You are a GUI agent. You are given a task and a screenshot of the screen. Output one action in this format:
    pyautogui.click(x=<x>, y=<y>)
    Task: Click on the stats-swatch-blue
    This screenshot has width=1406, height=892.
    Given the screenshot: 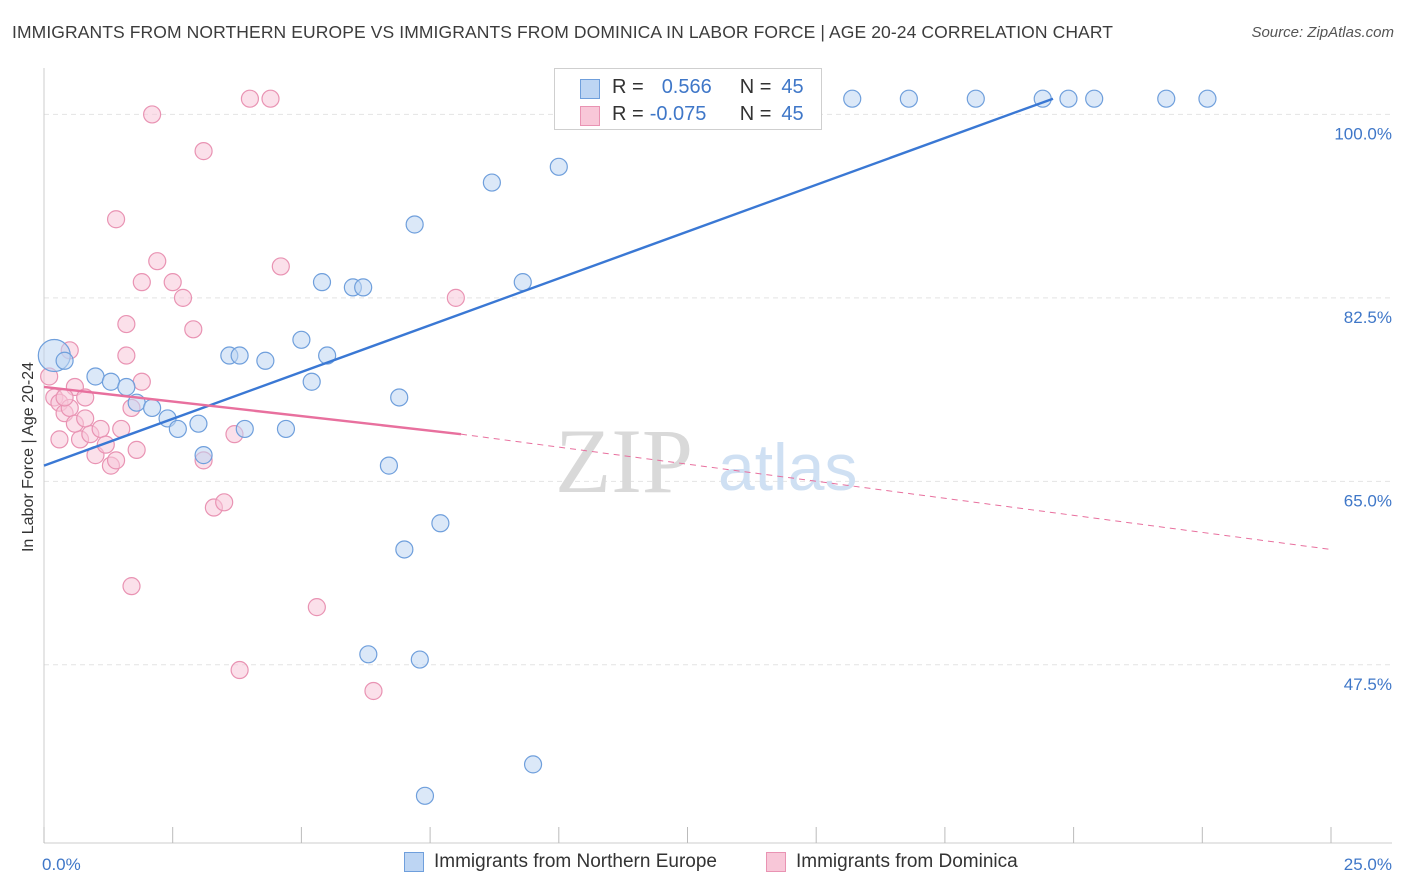 What is the action you would take?
    pyautogui.click(x=590, y=89)
    